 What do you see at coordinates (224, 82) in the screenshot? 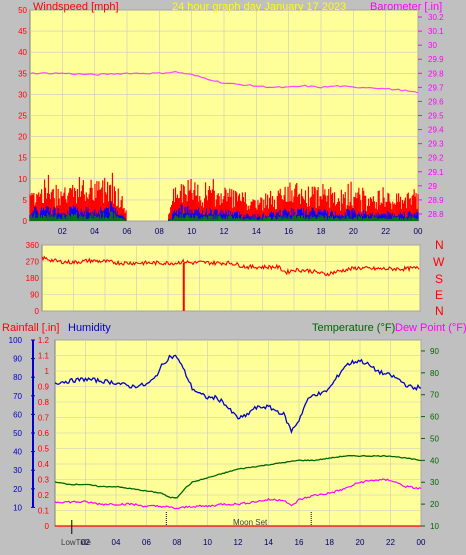
I see `barometer-line` at bounding box center [224, 82].